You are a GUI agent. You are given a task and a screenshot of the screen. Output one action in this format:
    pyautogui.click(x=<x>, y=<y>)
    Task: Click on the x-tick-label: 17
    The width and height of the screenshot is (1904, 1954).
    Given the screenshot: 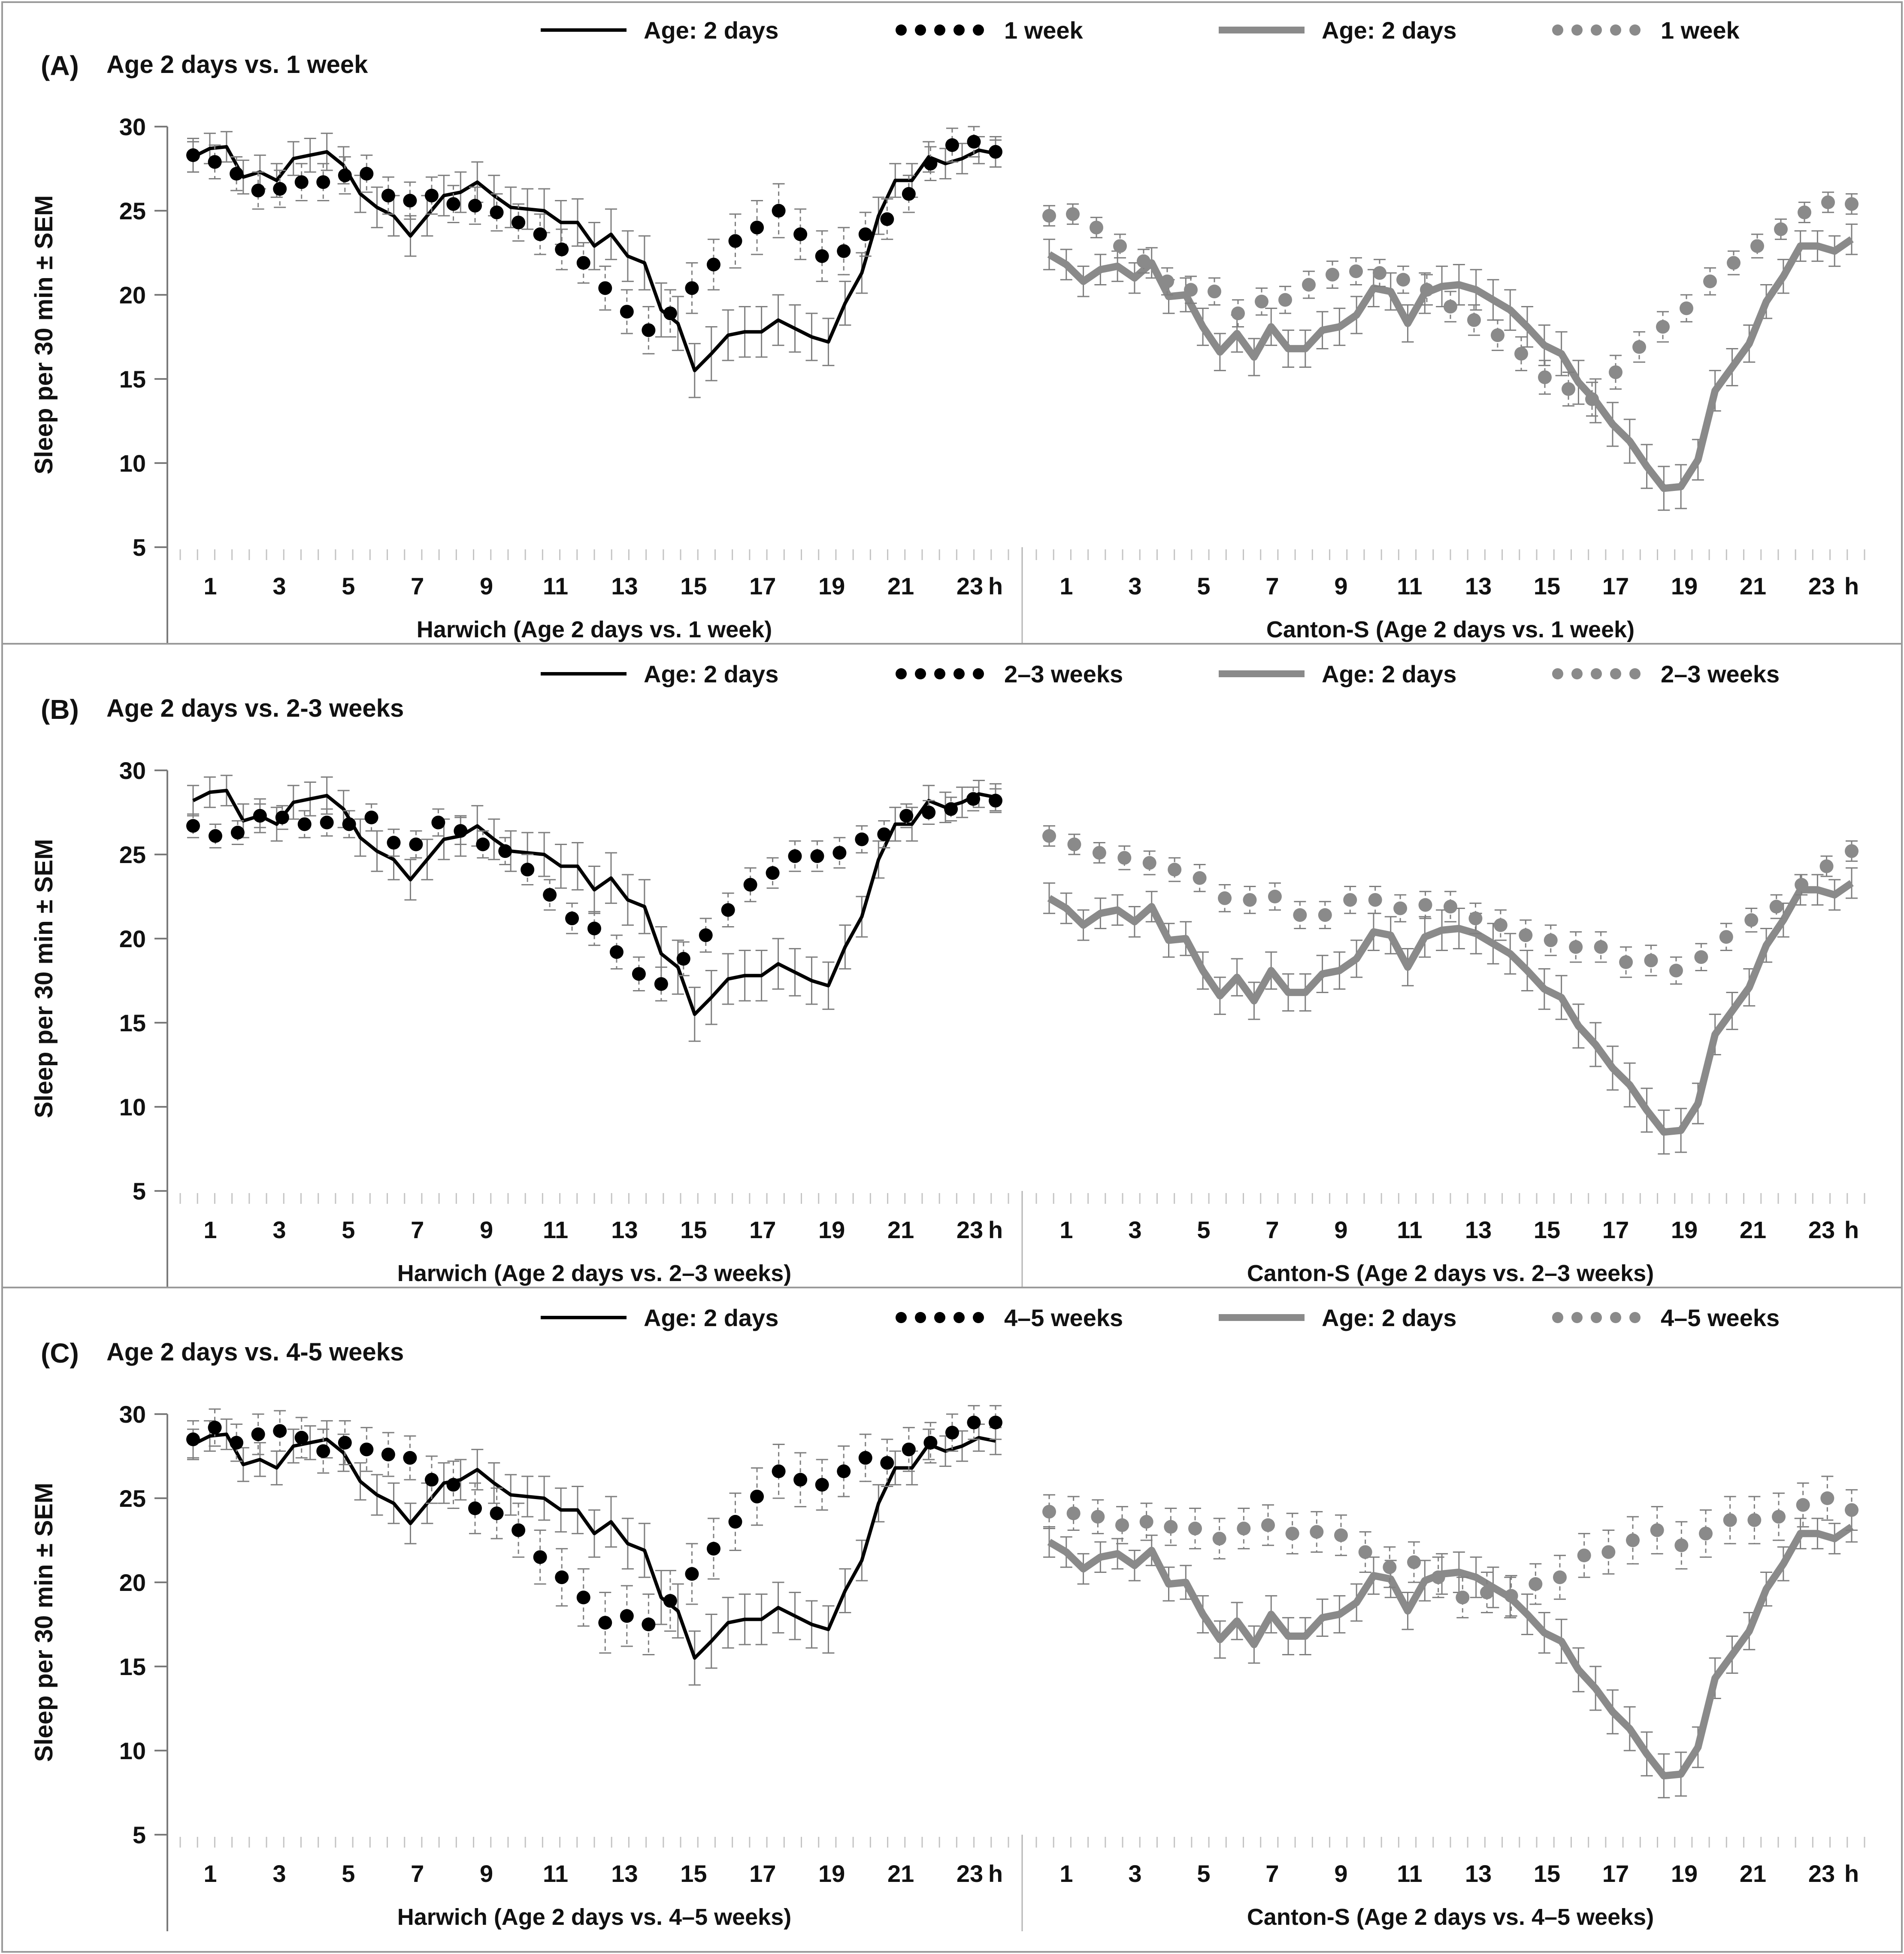 What is the action you would take?
    pyautogui.click(x=1615, y=1873)
    